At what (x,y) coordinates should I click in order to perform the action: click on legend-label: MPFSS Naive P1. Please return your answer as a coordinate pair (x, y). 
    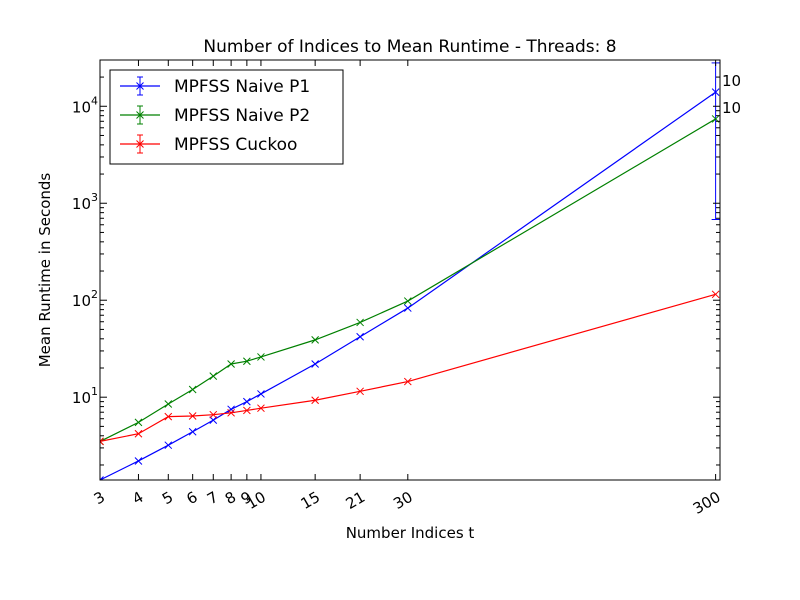
    Looking at the image, I should click on (242, 87).